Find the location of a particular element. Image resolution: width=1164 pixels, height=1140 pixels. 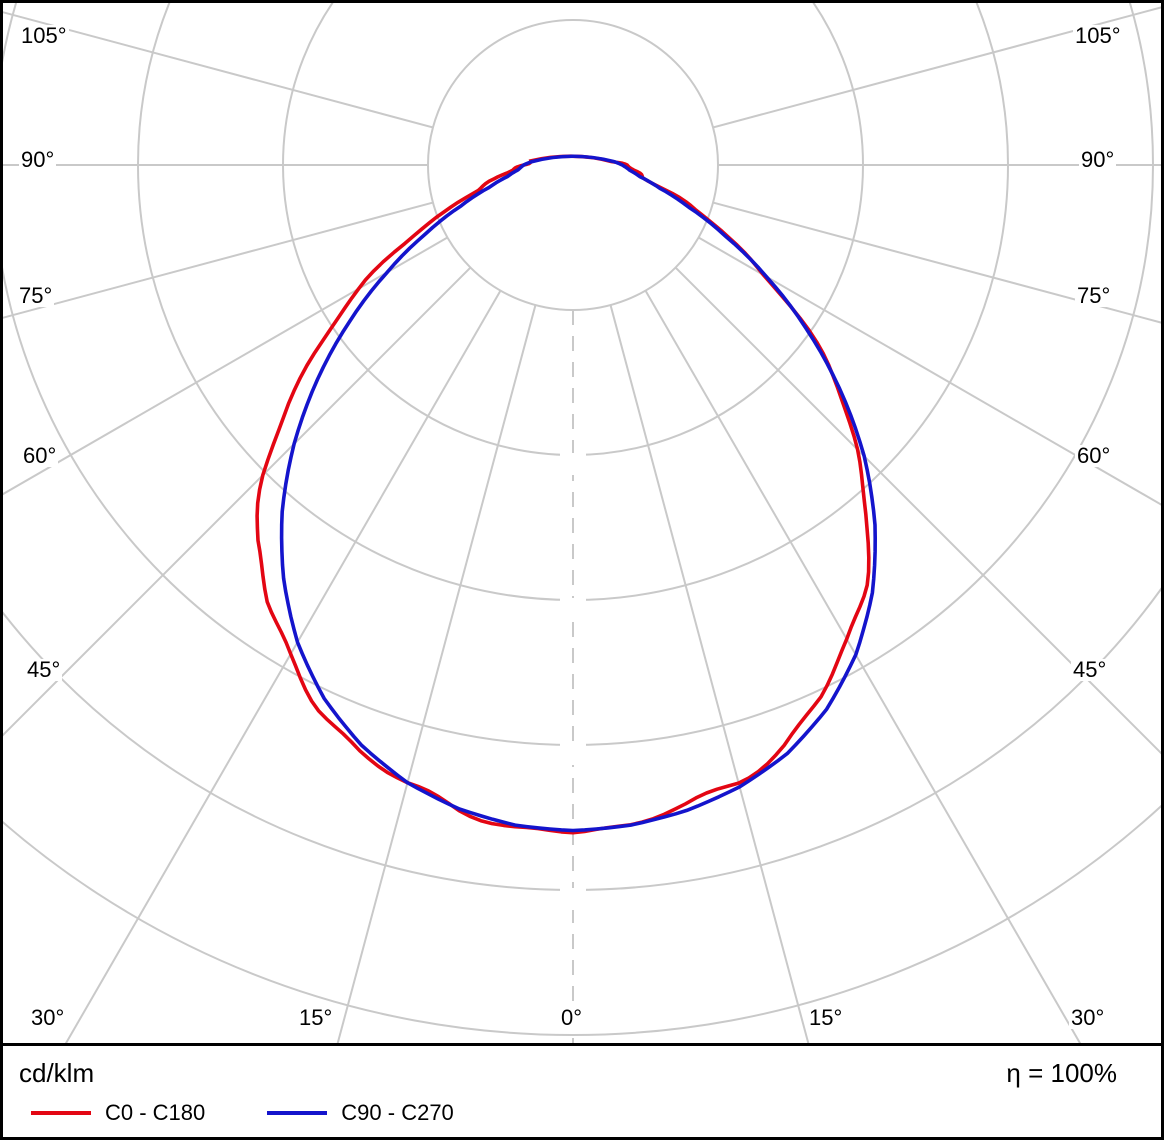

legend-item: C0 - C180 is located at coordinates (118, 1113).